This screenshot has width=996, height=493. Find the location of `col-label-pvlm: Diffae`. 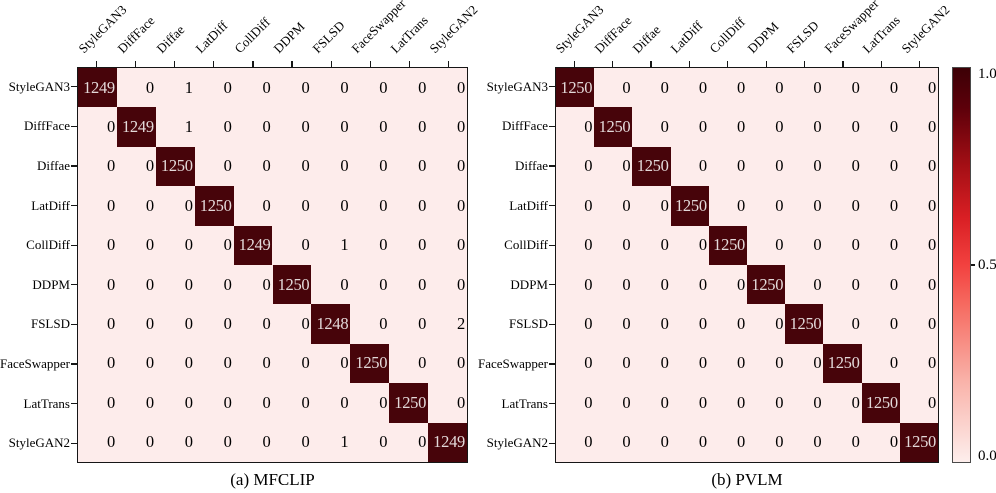

col-label-pvlm: Diffae is located at coordinates (646, 39).